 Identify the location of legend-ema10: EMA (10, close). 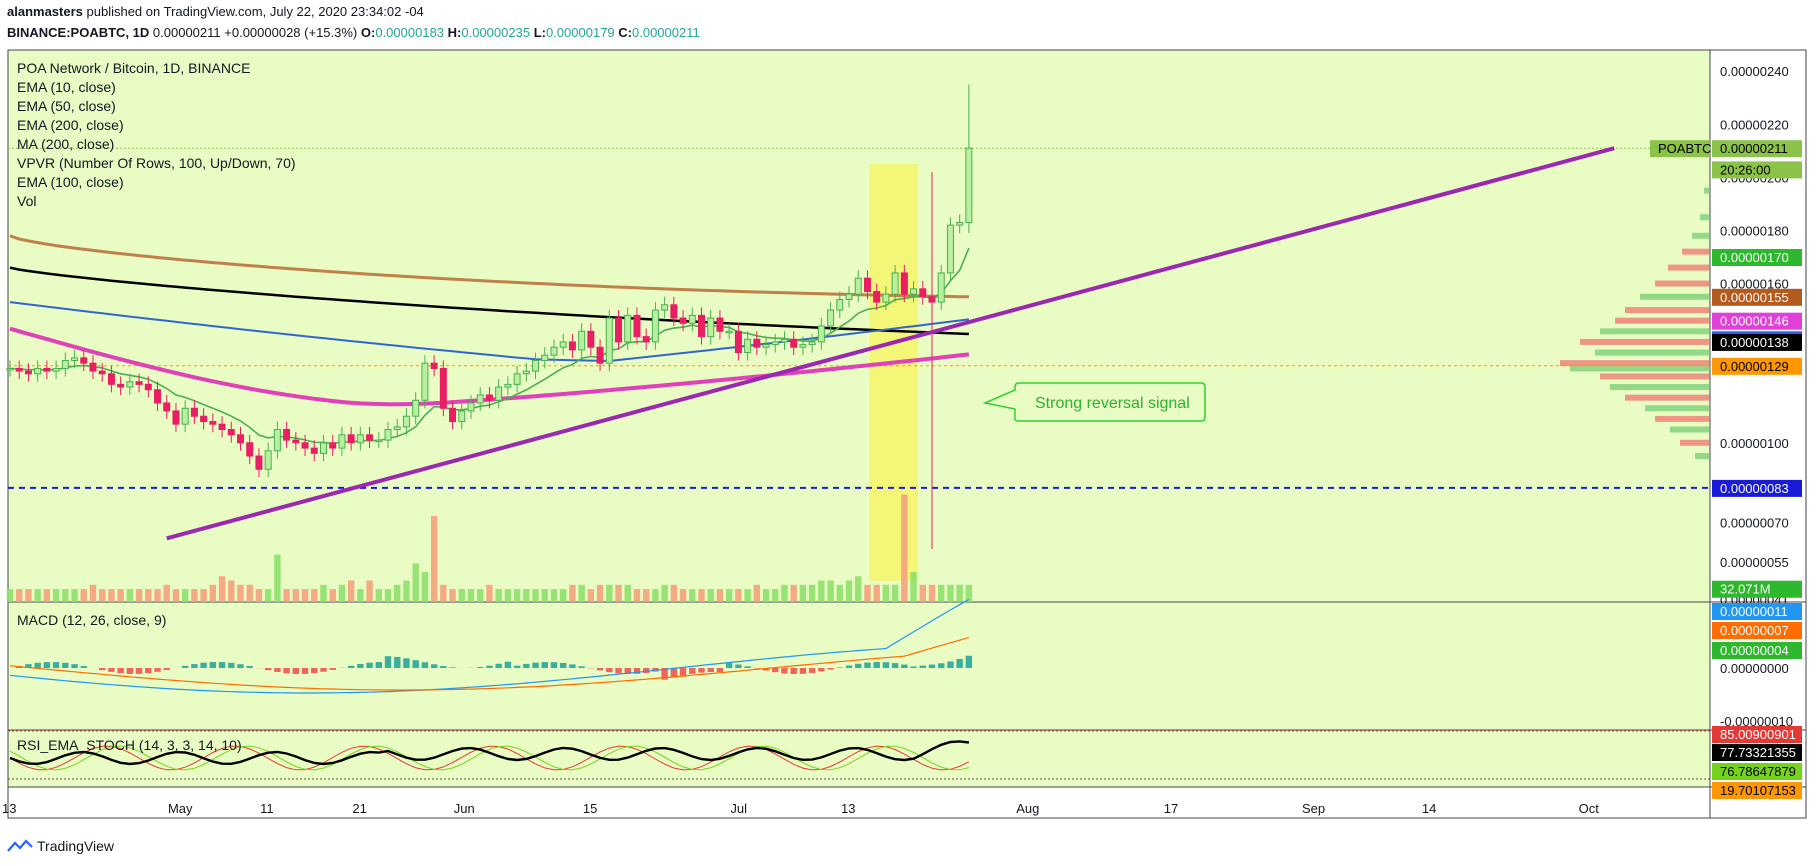
(66, 87).